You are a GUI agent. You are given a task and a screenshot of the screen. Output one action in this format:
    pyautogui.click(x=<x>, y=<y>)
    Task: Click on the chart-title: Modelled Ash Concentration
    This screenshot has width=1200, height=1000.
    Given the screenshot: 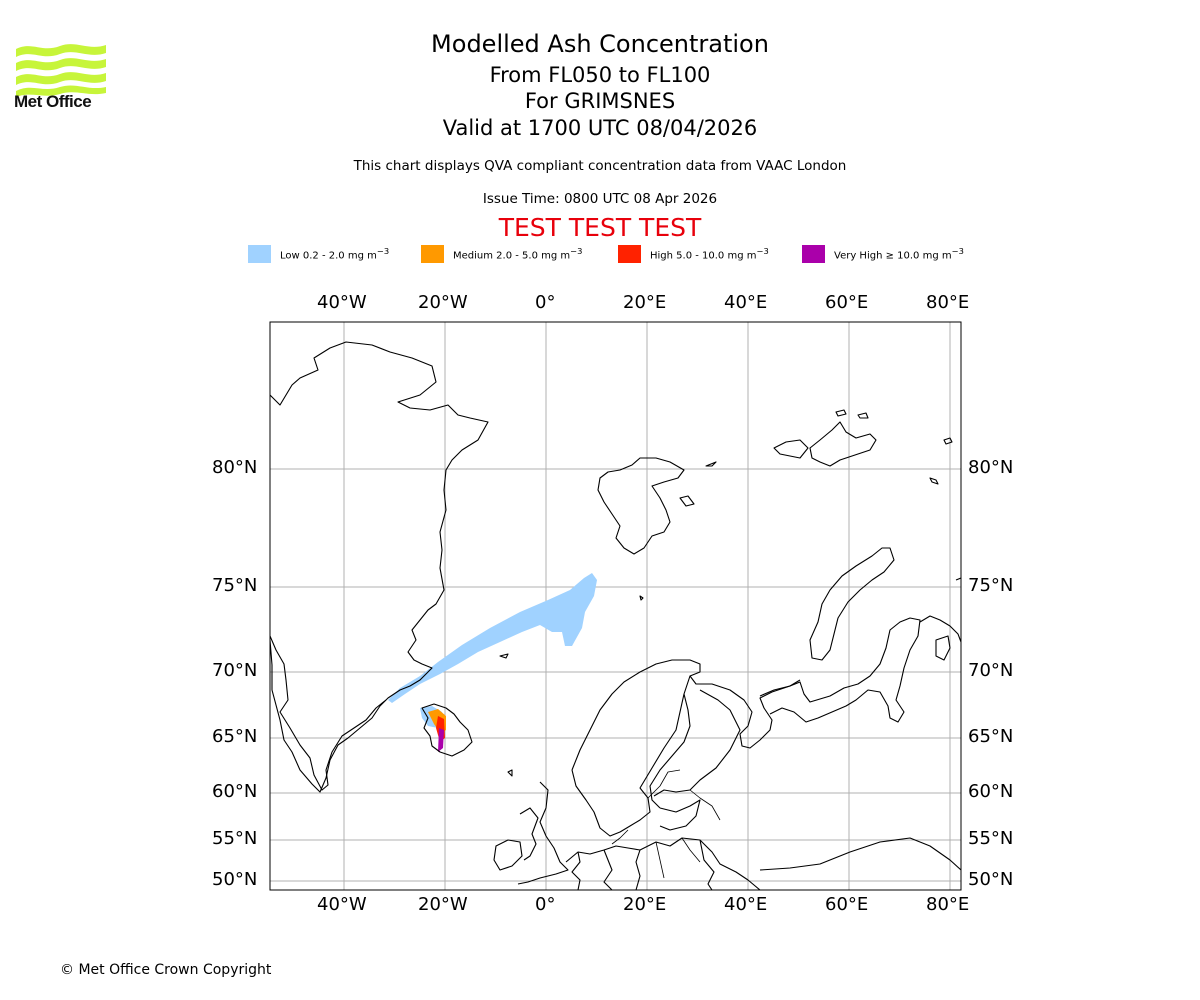 What is the action you would take?
    pyautogui.click(x=600, y=44)
    